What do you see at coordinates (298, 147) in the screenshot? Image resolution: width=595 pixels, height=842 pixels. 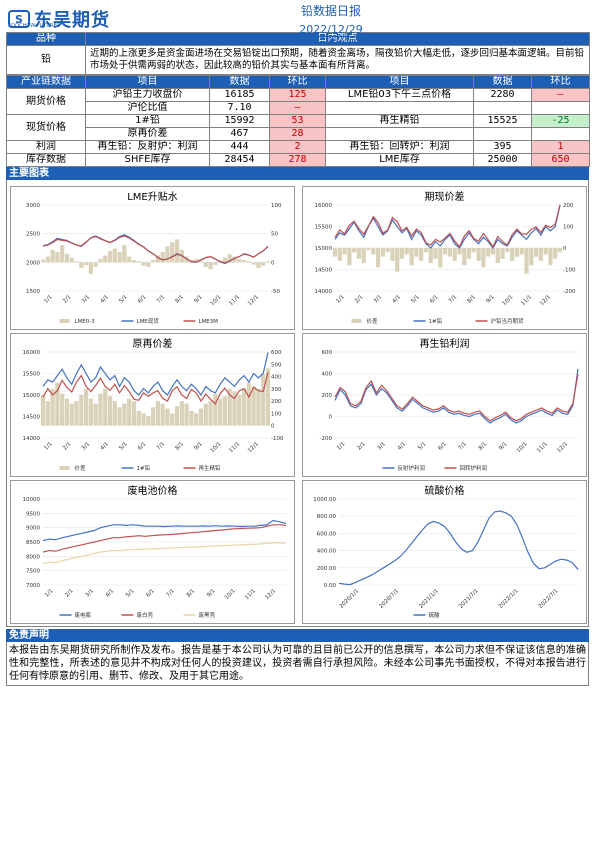 I see `chain-row: 利润 再生铅：反射炉：利润 444 2 再生铅：回转炉：利润 395 1` at bounding box center [298, 147].